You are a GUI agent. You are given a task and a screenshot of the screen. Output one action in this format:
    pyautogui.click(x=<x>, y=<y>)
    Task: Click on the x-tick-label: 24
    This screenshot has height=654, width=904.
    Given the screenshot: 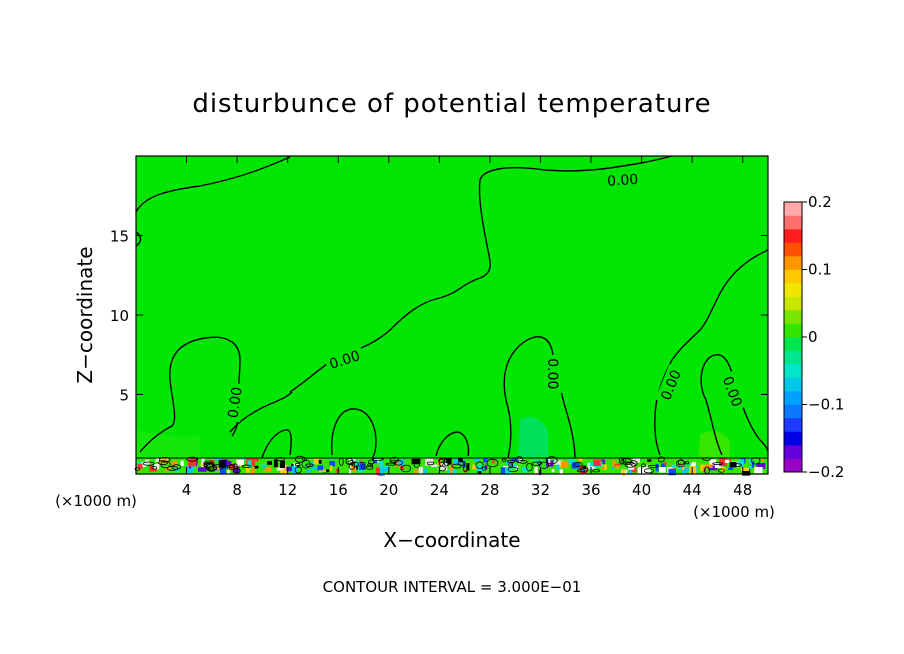 What is the action you would take?
    pyautogui.click(x=439, y=490)
    